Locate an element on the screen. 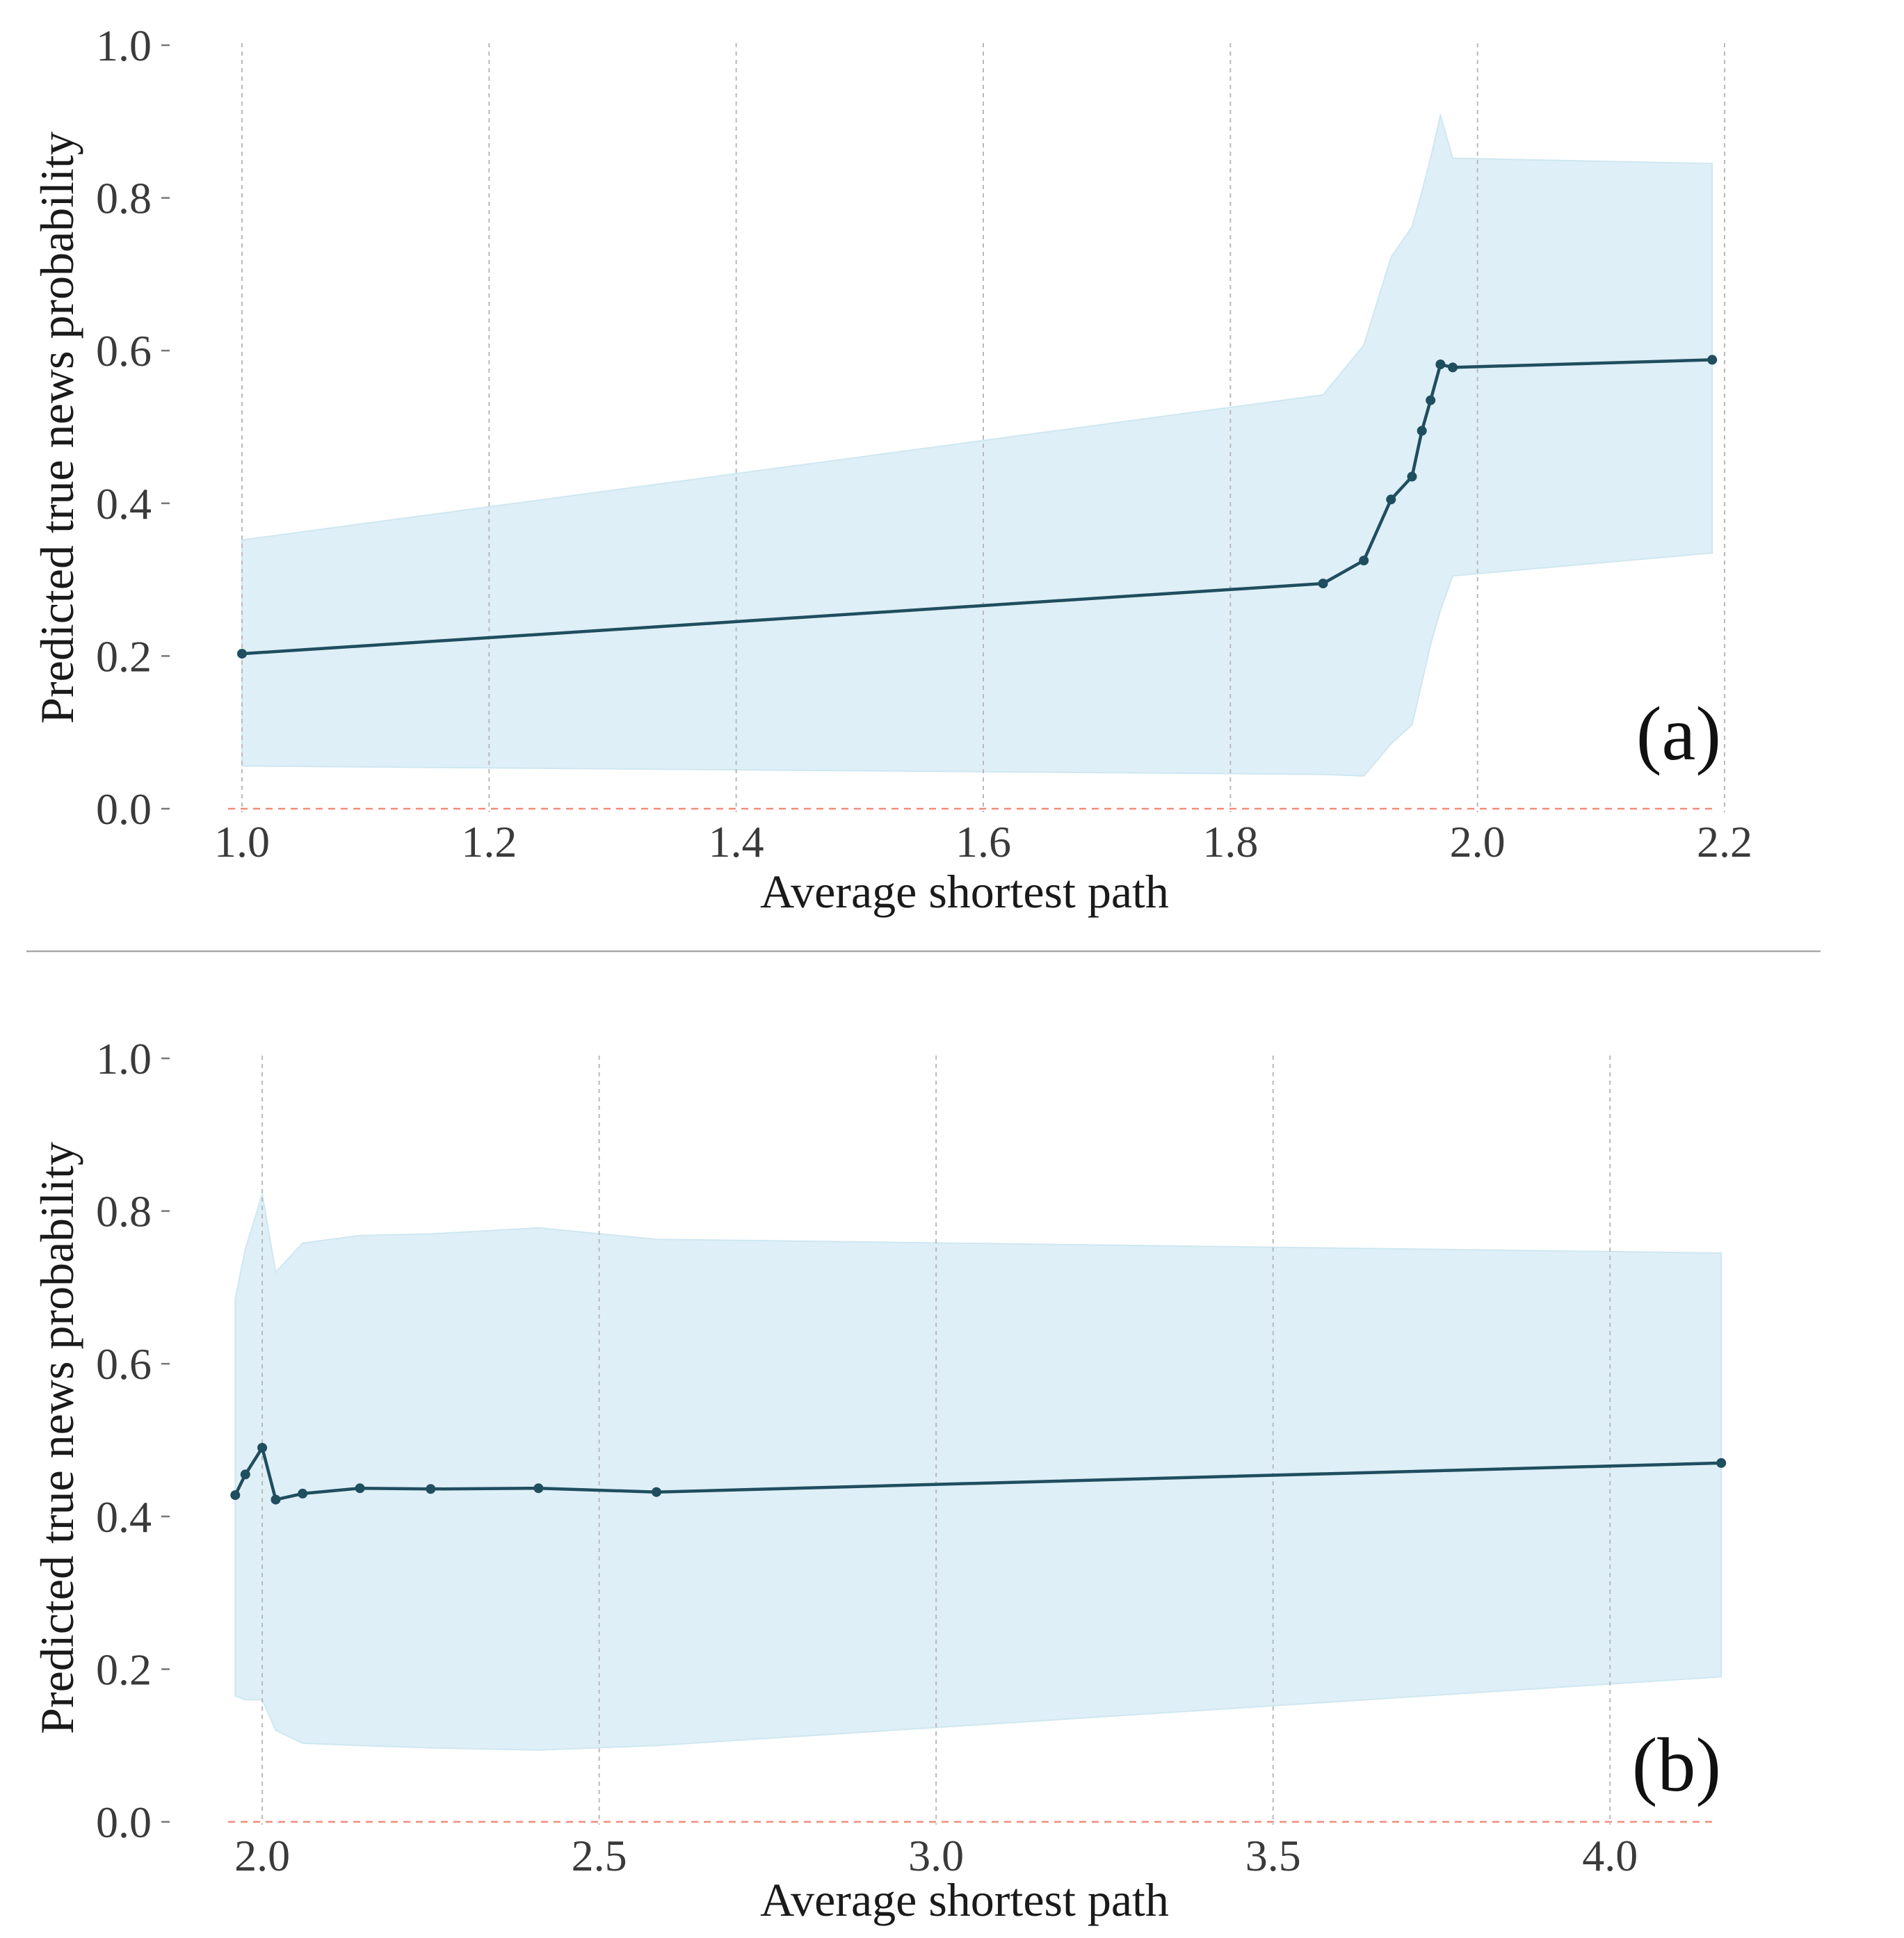 The width and height of the screenshot is (1904, 1938). x-tick-label-a-6: 2.2 is located at coordinates (1724, 841).